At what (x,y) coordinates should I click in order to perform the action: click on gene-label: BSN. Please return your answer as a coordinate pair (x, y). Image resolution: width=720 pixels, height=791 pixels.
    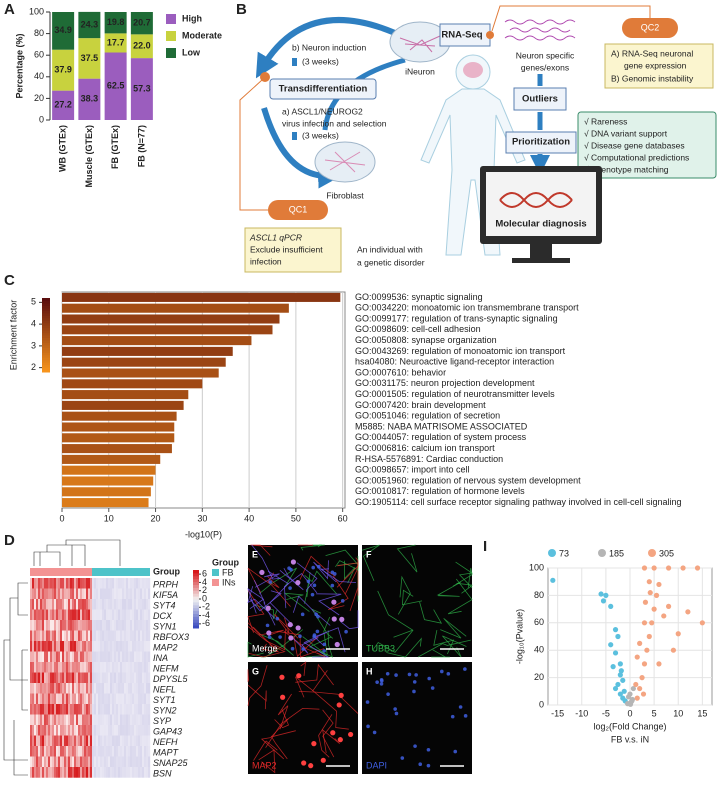
    Looking at the image, I should click on (162, 774).